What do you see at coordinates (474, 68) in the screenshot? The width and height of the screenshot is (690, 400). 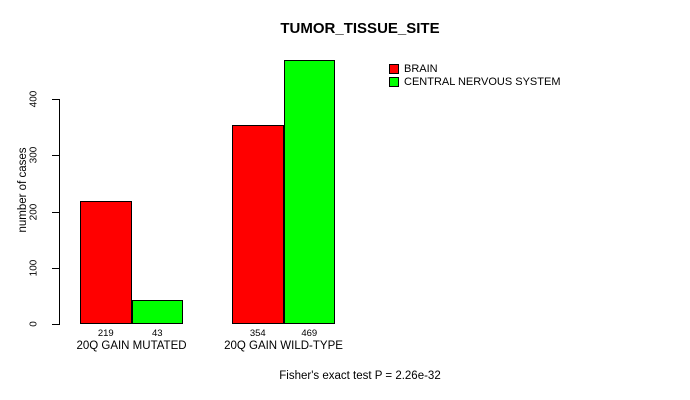 I see `legend-row: BRAIN` at bounding box center [474, 68].